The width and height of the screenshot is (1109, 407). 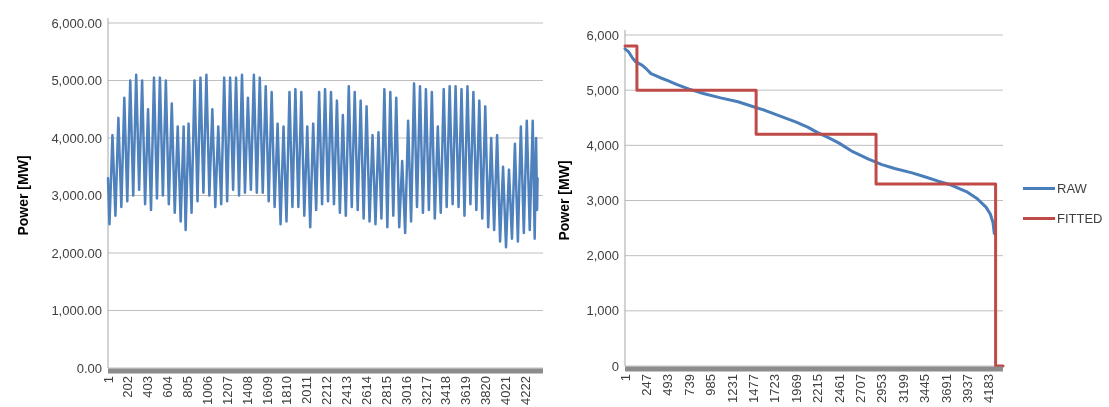 I want to click on y-tick-label: 2,000, so click(x=602, y=256).